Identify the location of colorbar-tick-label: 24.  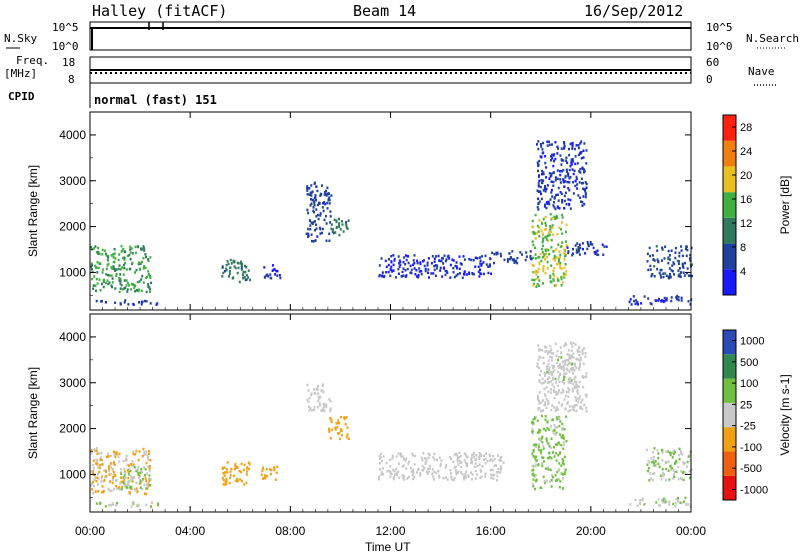
(746, 152).